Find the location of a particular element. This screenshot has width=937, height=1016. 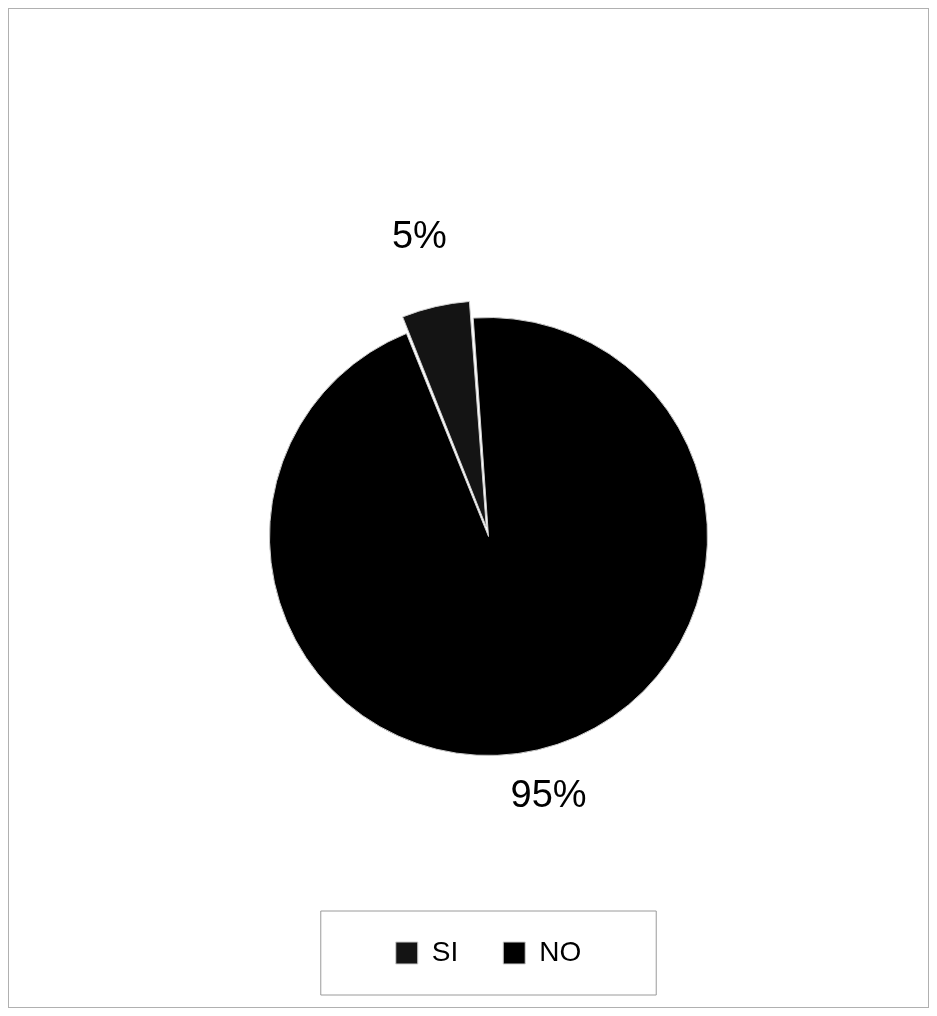

data-label: 5% is located at coordinates (419, 234).